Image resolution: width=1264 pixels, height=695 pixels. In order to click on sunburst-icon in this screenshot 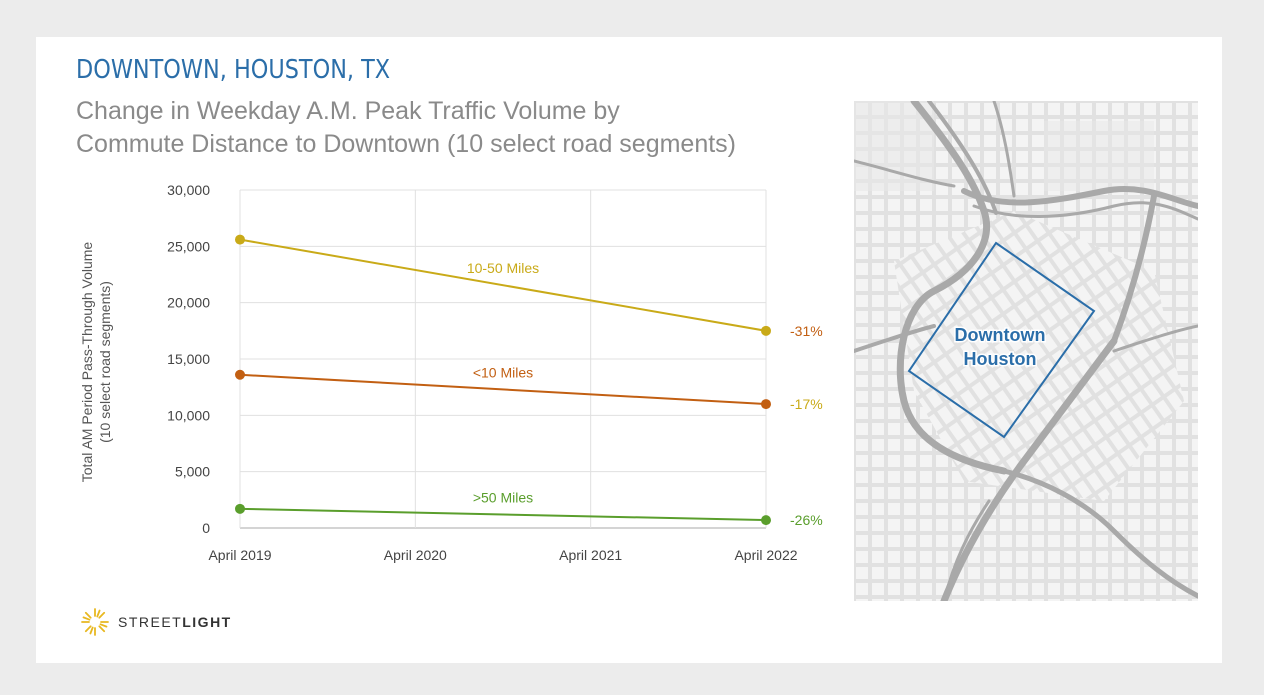, I will do `click(95, 622)`.